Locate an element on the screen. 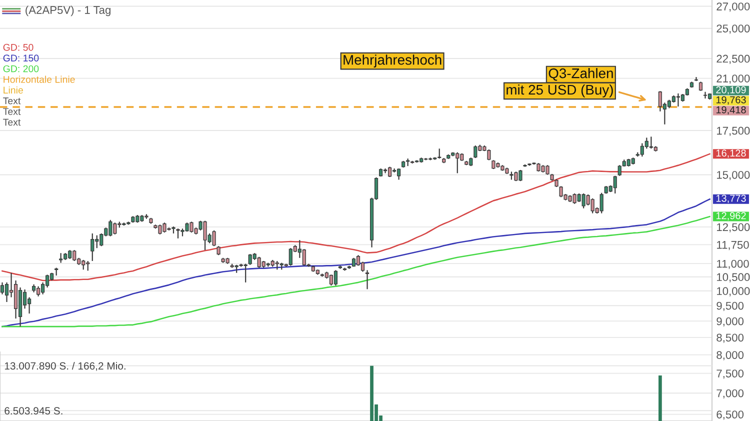  text: 20,109 is located at coordinates (731, 90).